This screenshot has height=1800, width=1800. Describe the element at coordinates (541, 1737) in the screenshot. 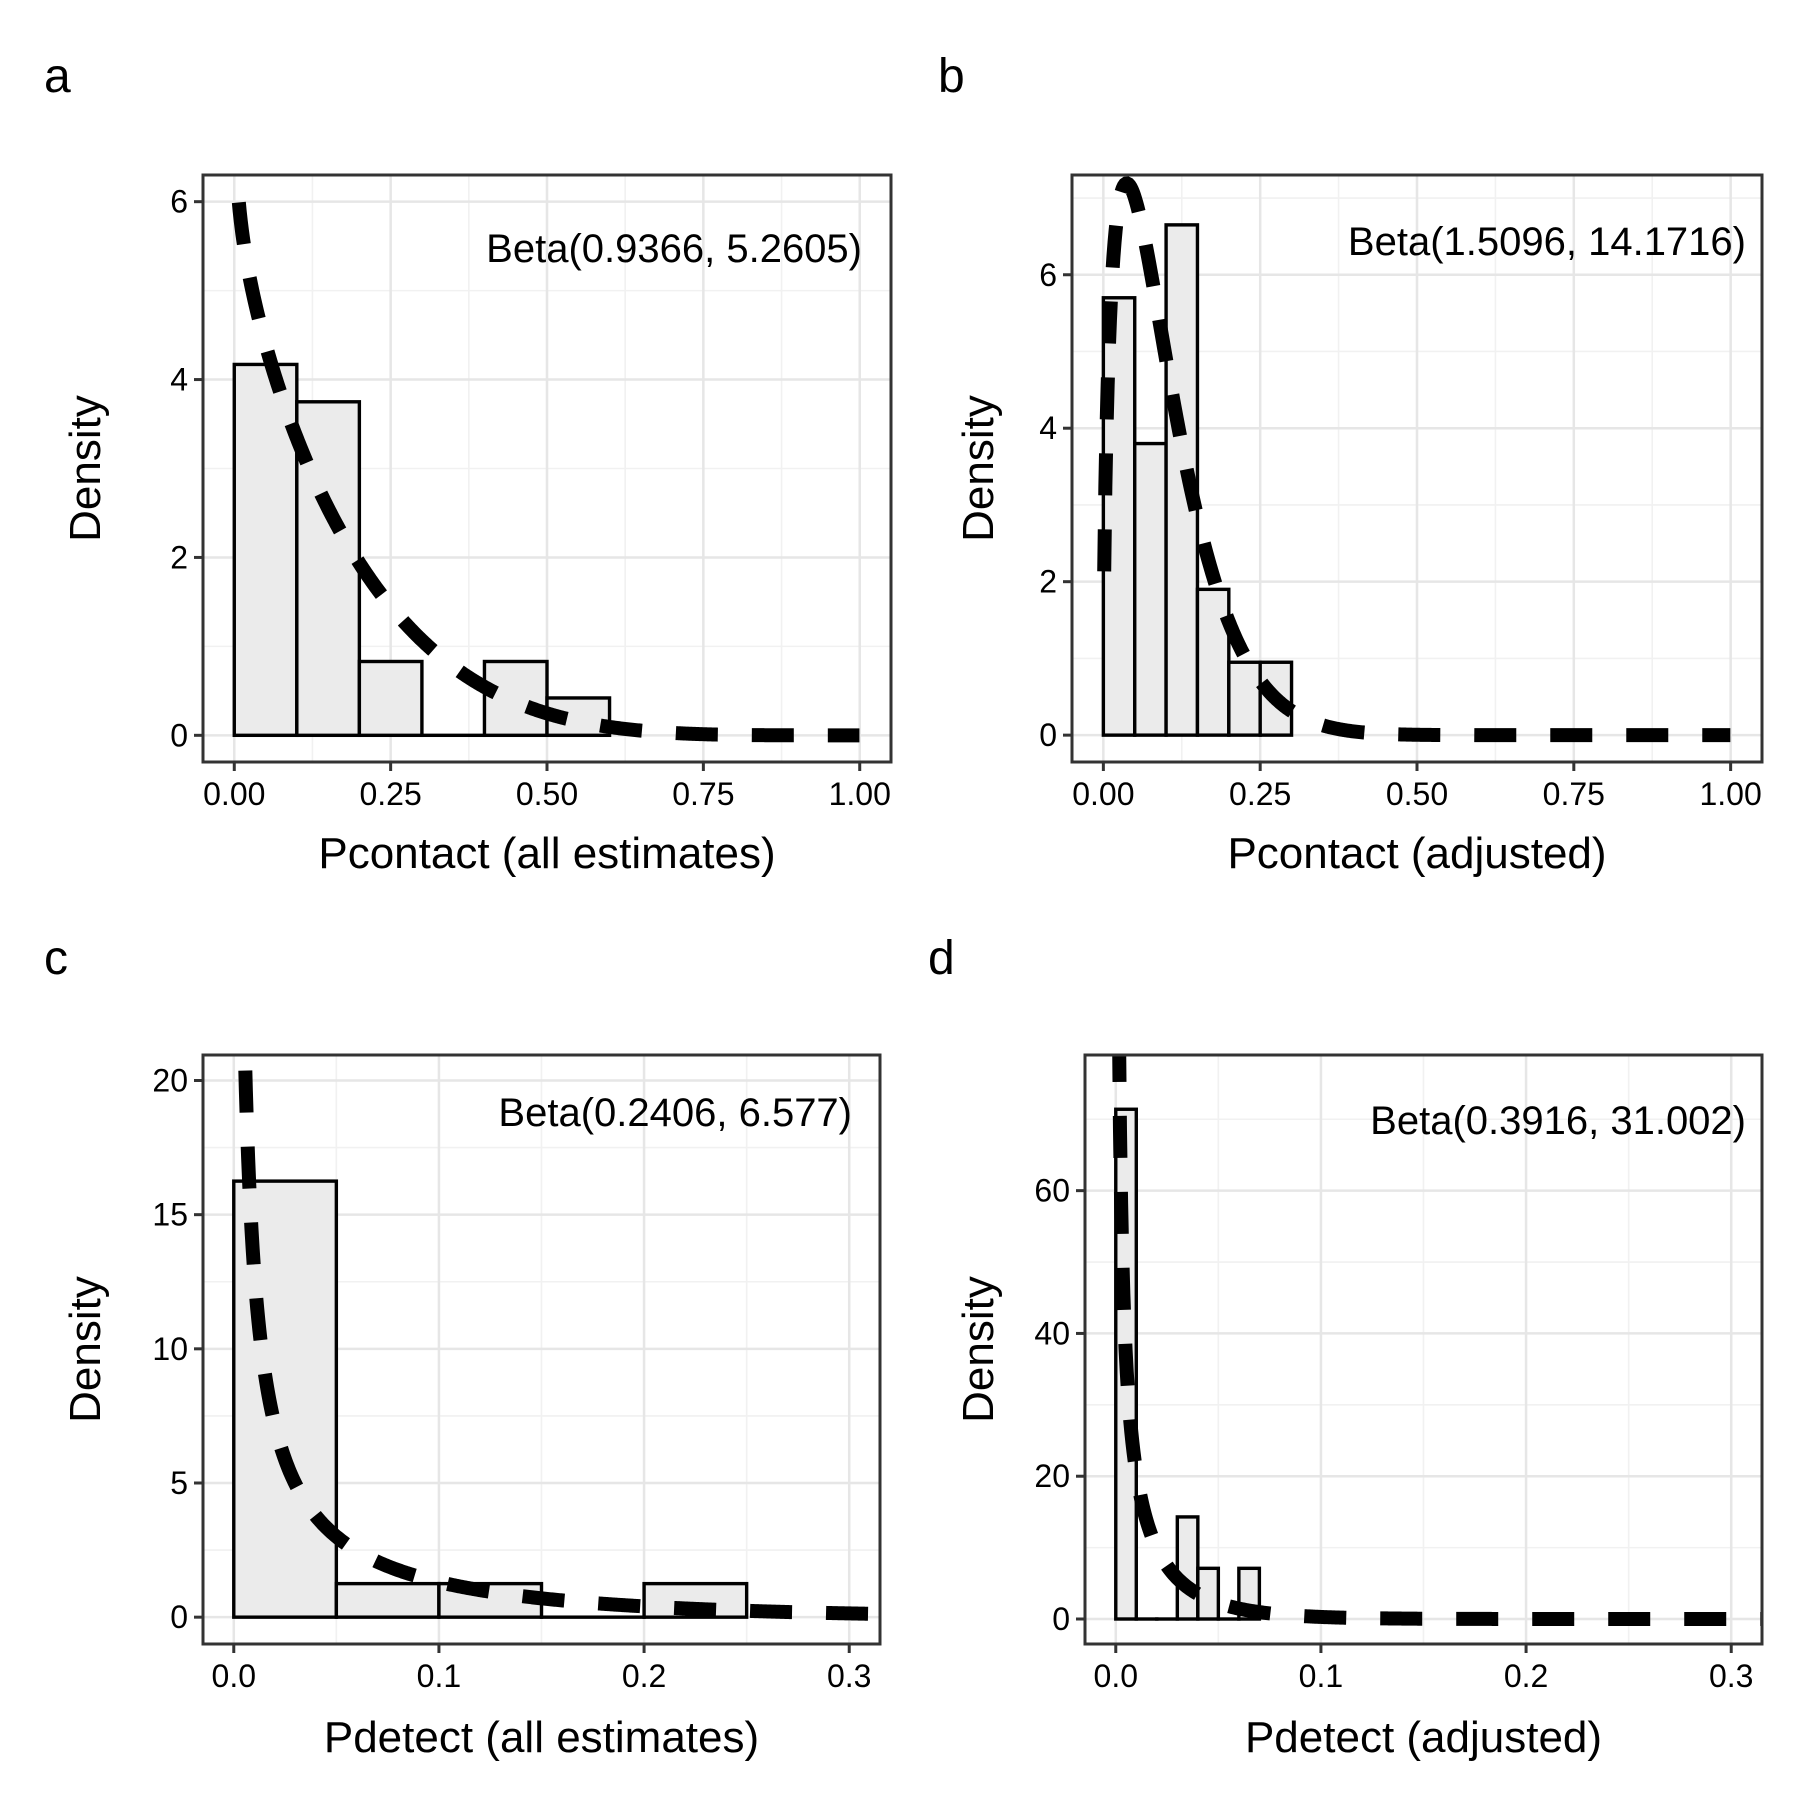

I see `x-axis-title: Pdetect (all estimates)` at that location.